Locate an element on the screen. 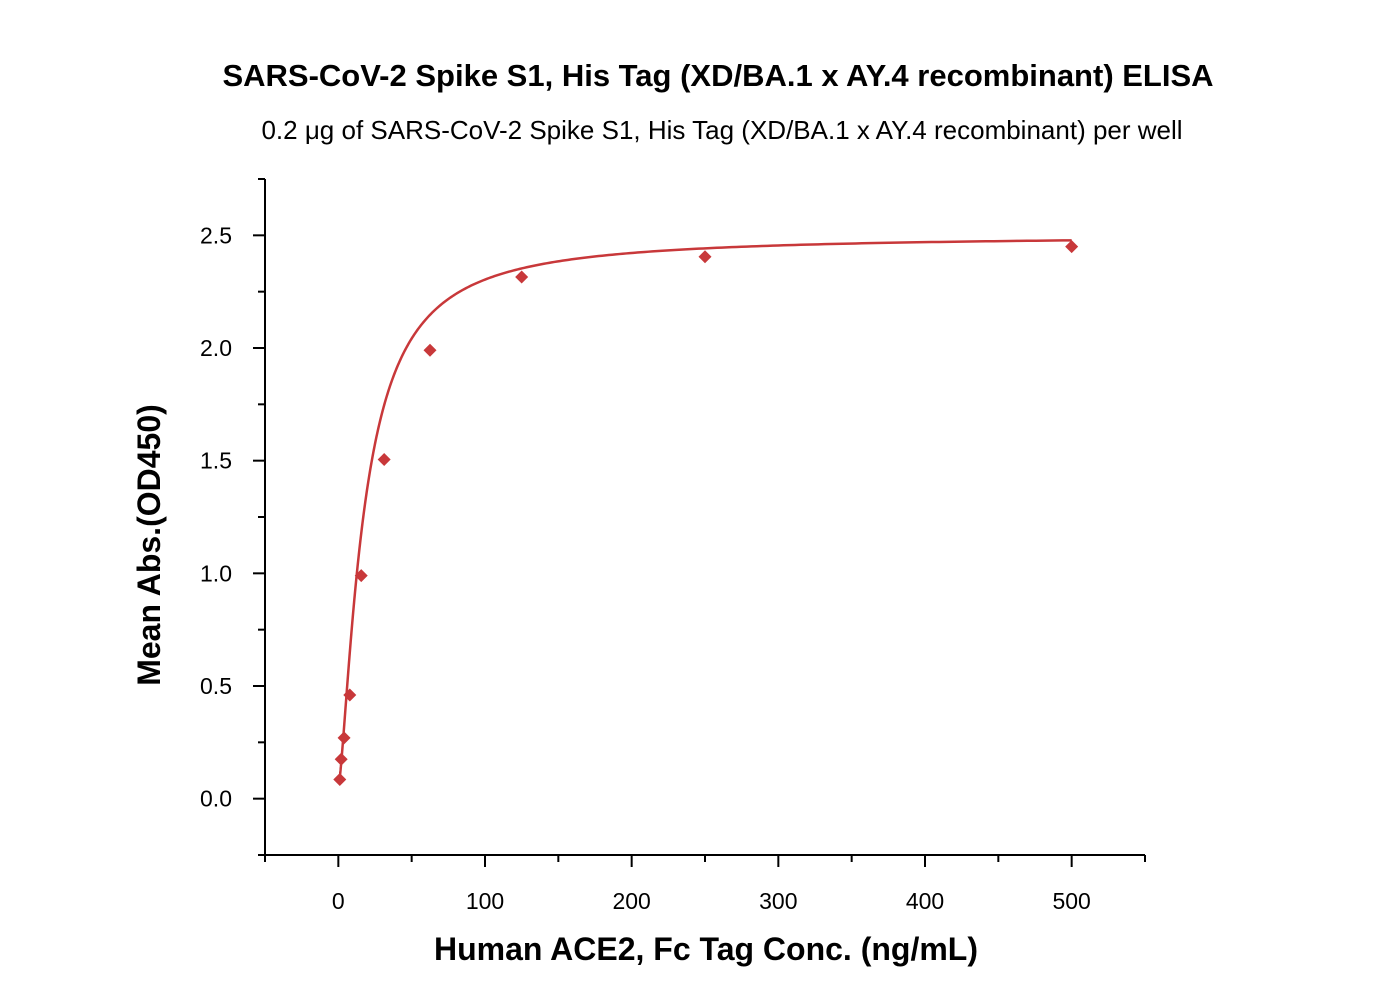 This screenshot has width=1400, height=1000. y-tick-label: 1.5 is located at coordinates (216, 461).